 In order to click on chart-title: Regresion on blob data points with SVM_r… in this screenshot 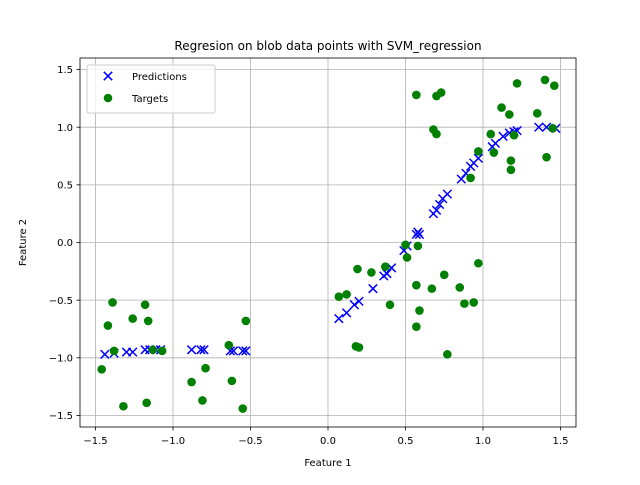, I will do `click(327, 46)`.